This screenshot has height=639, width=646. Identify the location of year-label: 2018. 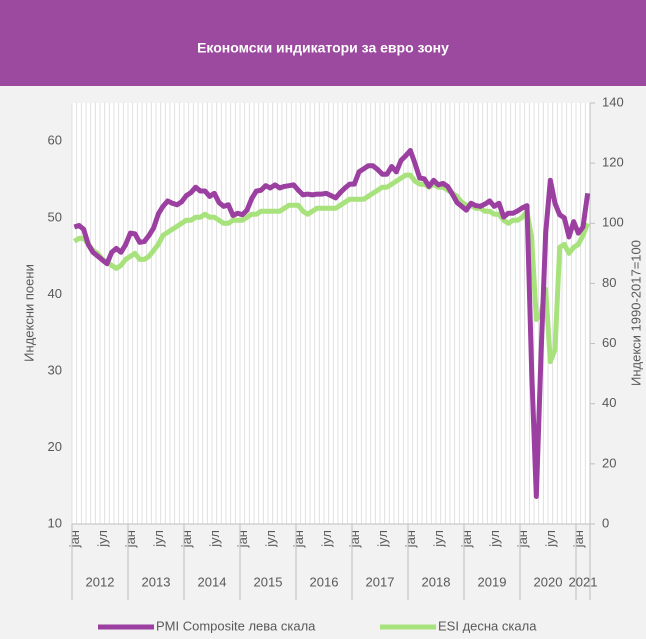
(436, 581).